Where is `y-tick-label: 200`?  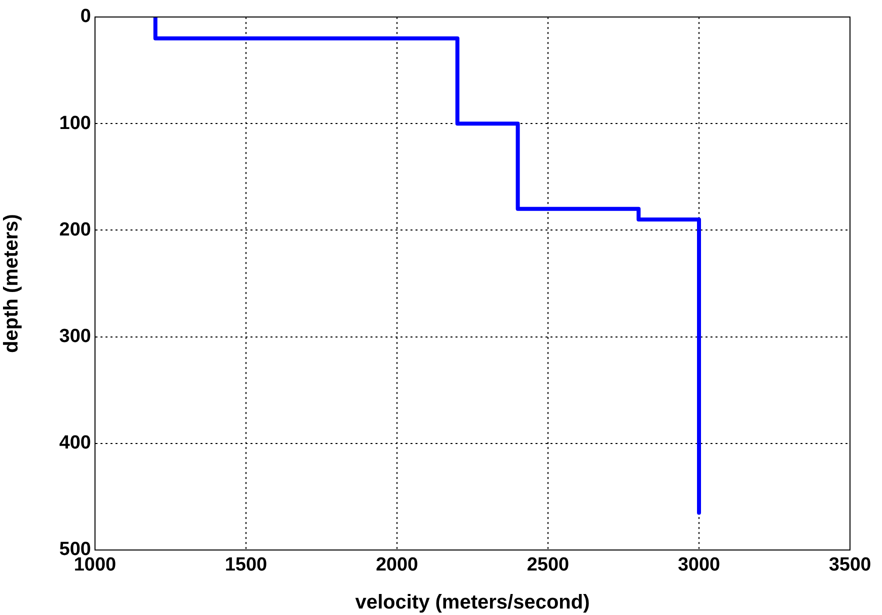 y-tick-label: 200 is located at coordinates (75, 229).